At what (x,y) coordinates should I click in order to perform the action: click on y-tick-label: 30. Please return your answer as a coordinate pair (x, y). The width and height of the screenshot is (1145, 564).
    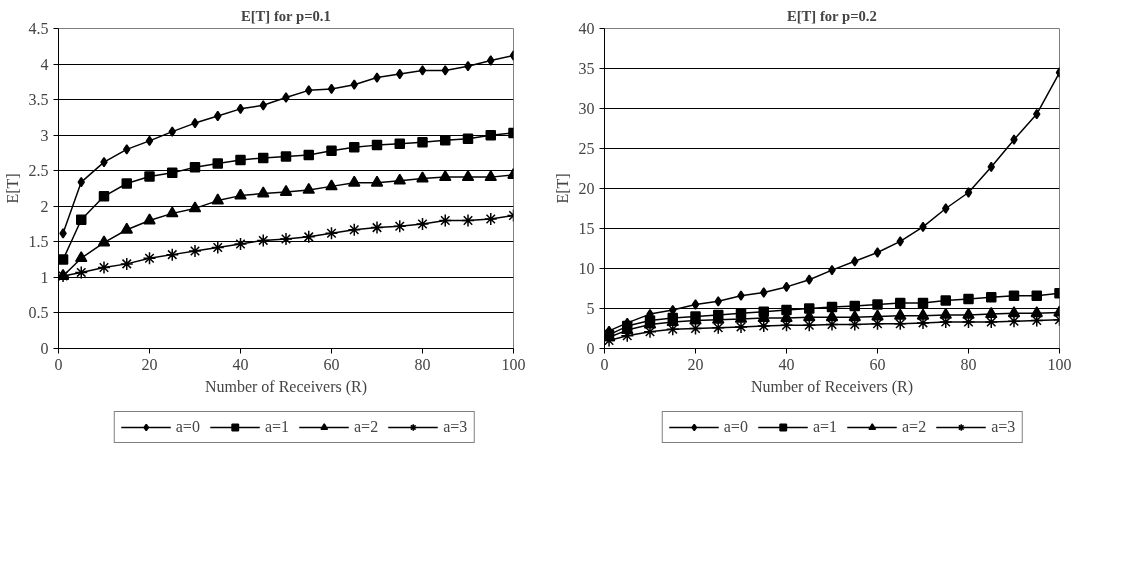
    Looking at the image, I should click on (586, 108).